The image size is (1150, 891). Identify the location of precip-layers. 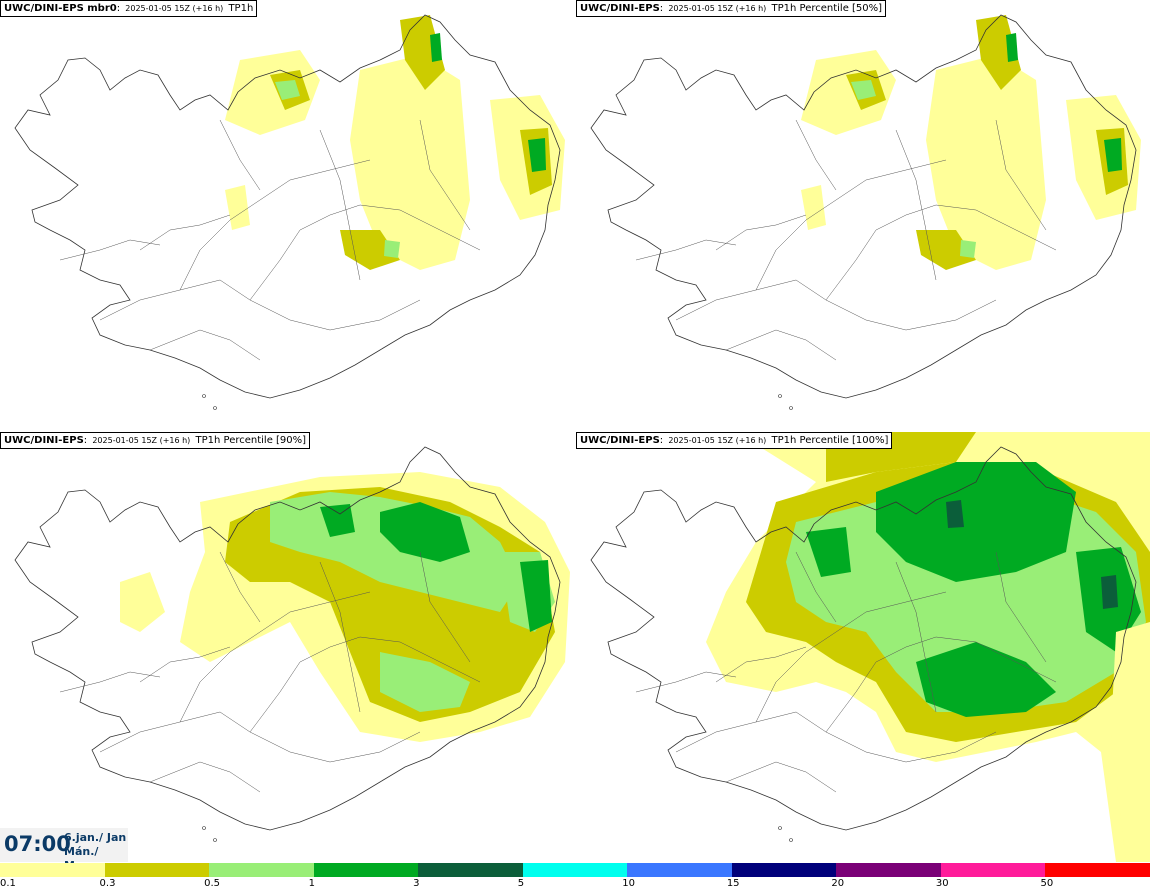
(345, 607).